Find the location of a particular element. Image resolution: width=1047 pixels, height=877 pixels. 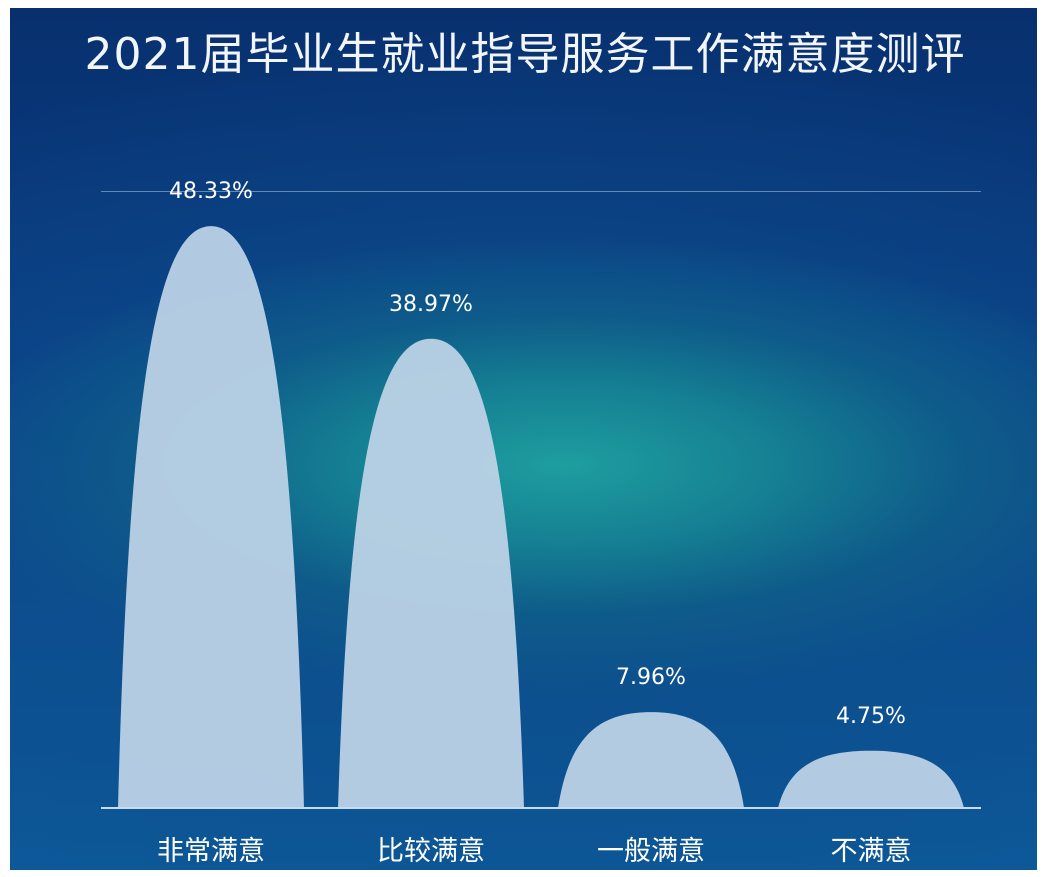

category-label-3: 一般满意 is located at coordinates (651, 851).